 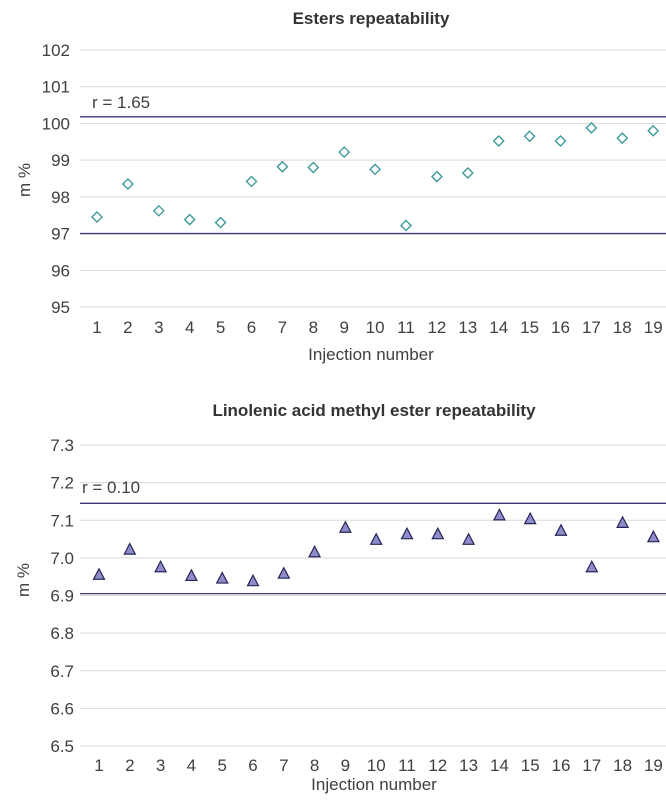 I want to click on y-tick-label: 6.9, so click(x=62, y=596).